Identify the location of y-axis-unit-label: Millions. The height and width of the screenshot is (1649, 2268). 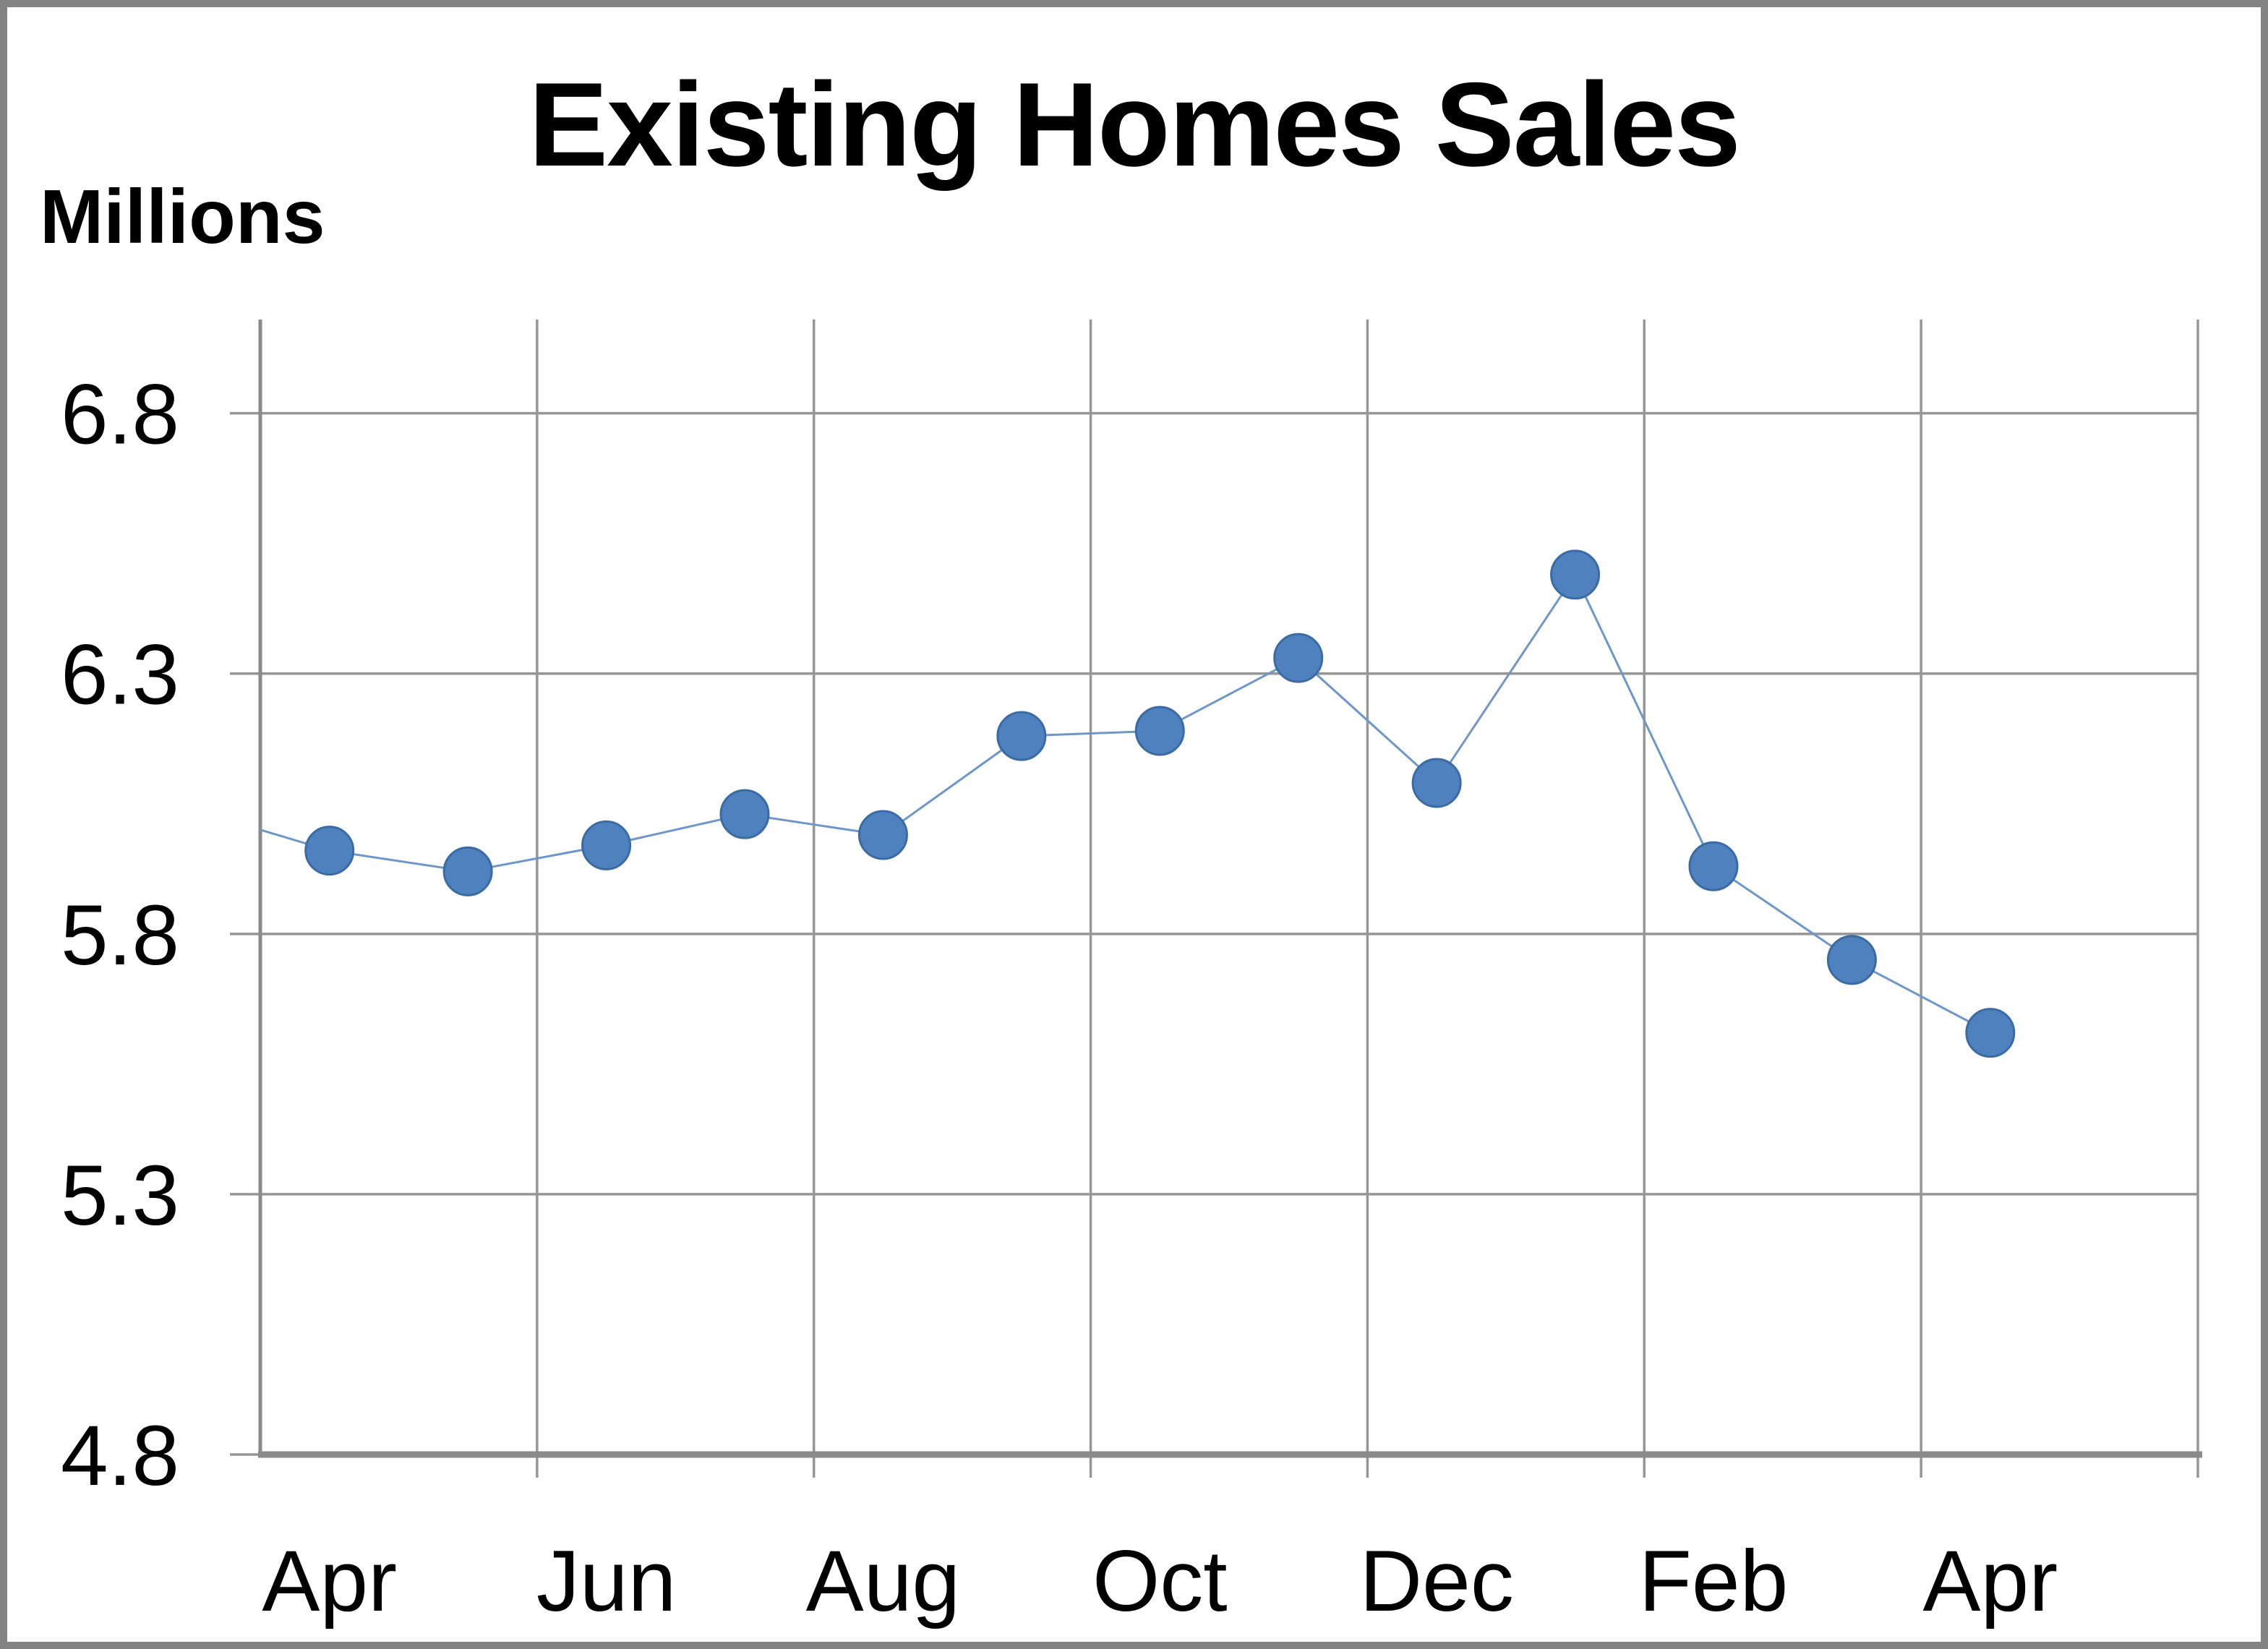
(182, 217).